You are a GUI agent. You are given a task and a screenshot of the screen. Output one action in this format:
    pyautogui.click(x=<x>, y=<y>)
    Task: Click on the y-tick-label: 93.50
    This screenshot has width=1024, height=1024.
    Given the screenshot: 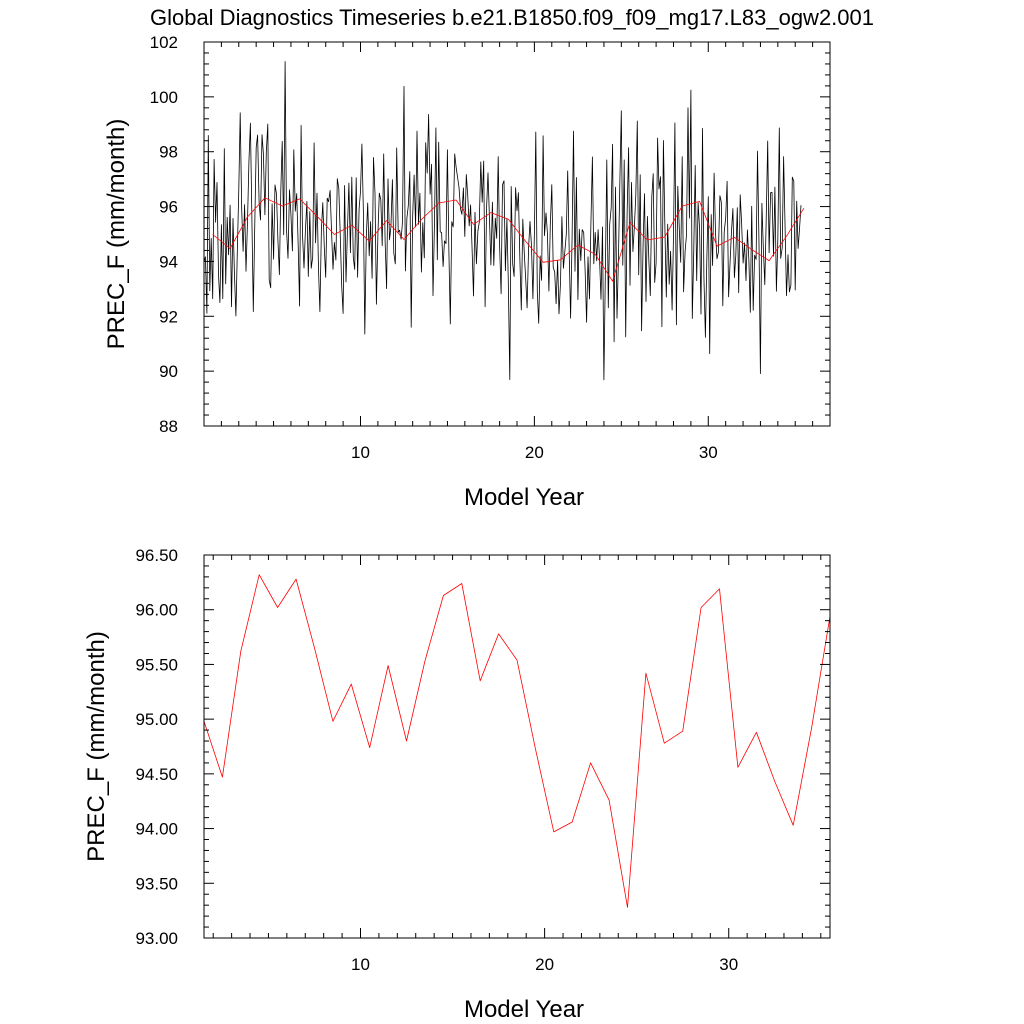 What is the action you would take?
    pyautogui.click(x=156, y=883)
    